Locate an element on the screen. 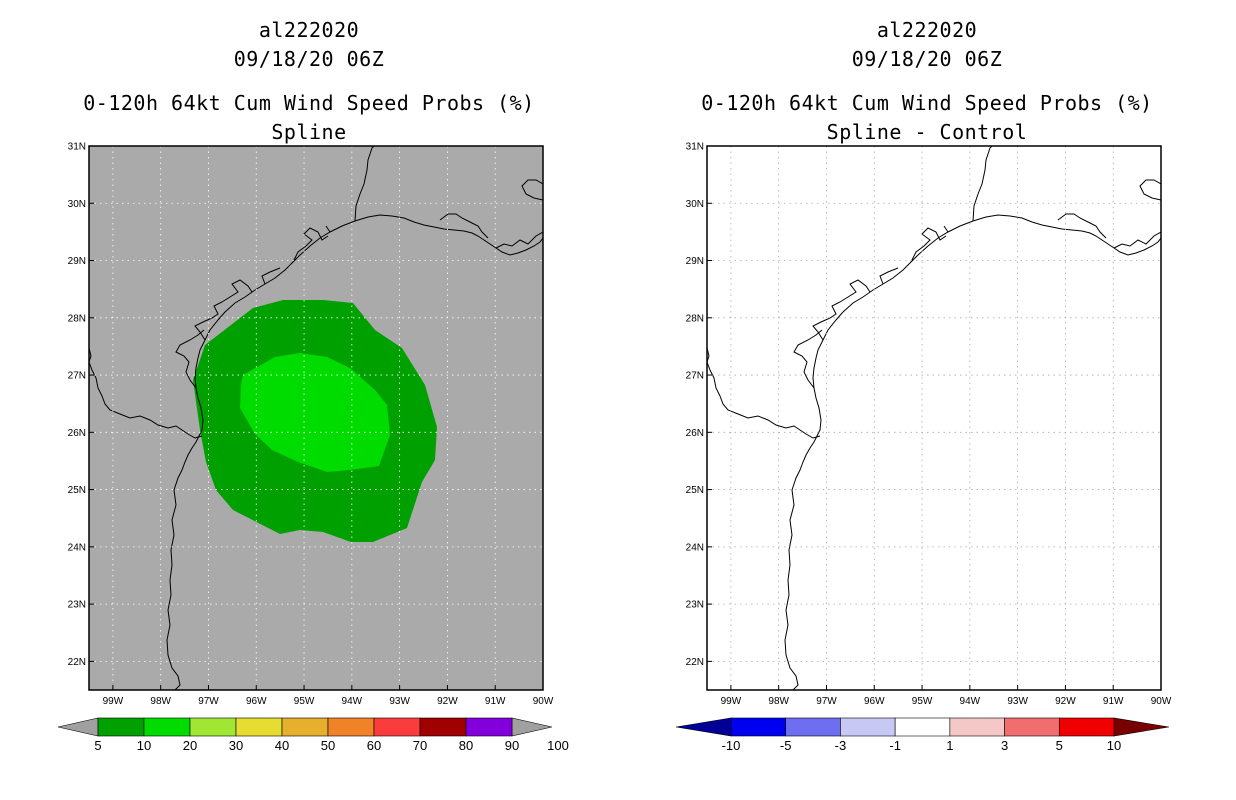 This screenshot has width=1236, height=800. left-ytick-label: 30N is located at coordinates (77, 204).